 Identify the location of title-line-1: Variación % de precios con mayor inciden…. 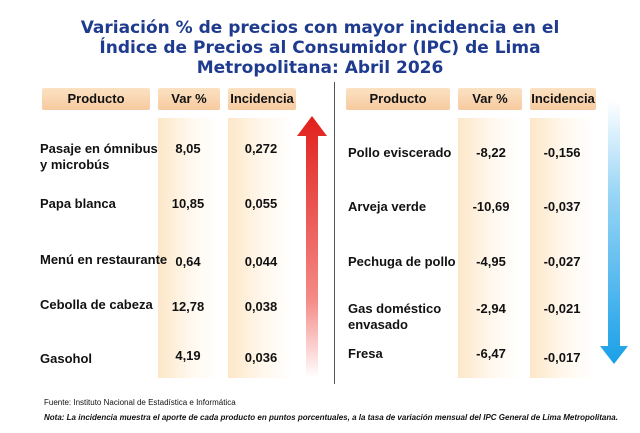
(320, 28).